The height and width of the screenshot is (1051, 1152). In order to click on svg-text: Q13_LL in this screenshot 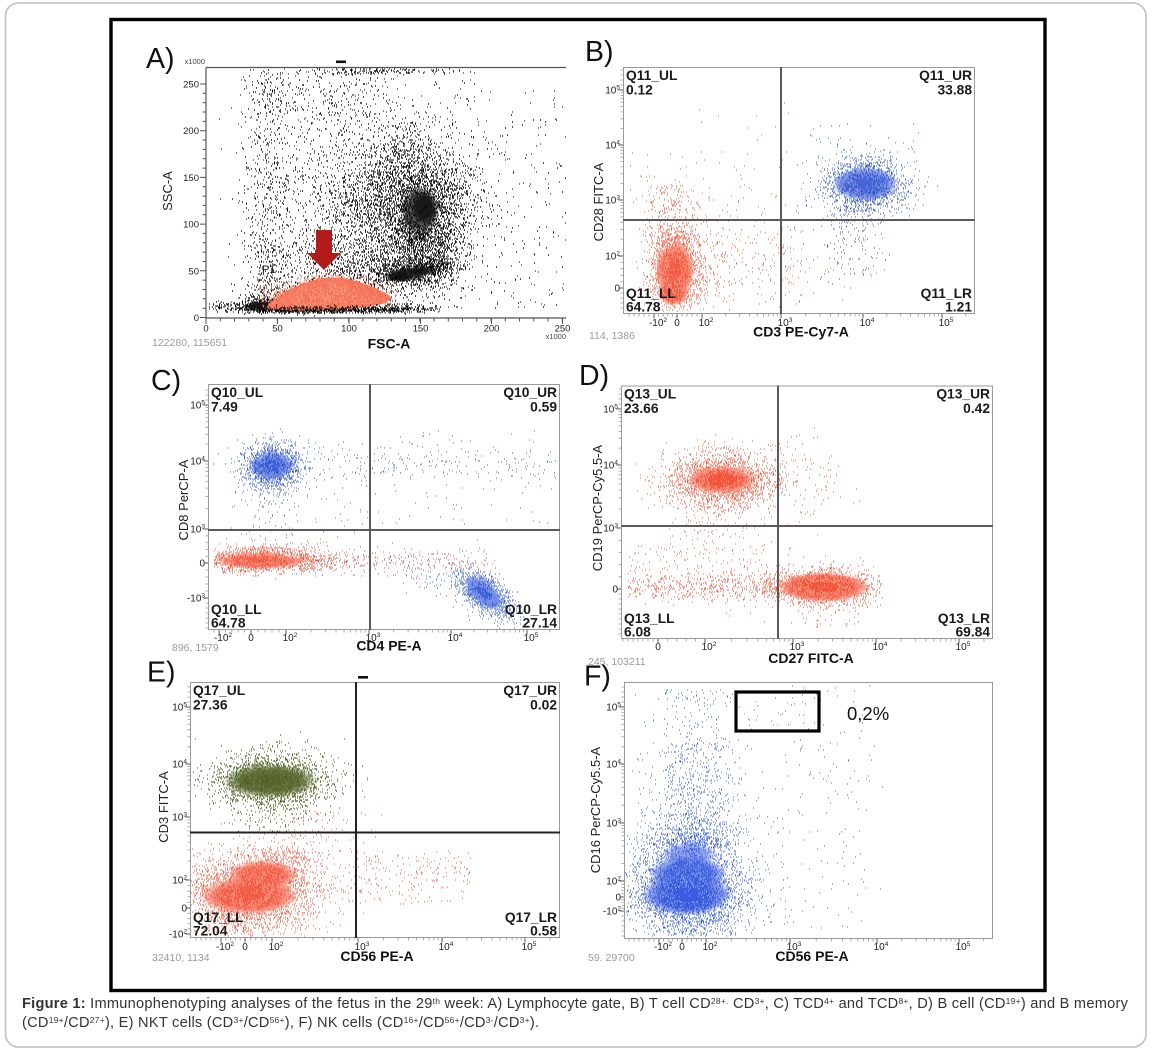, I will do `click(649, 618)`.